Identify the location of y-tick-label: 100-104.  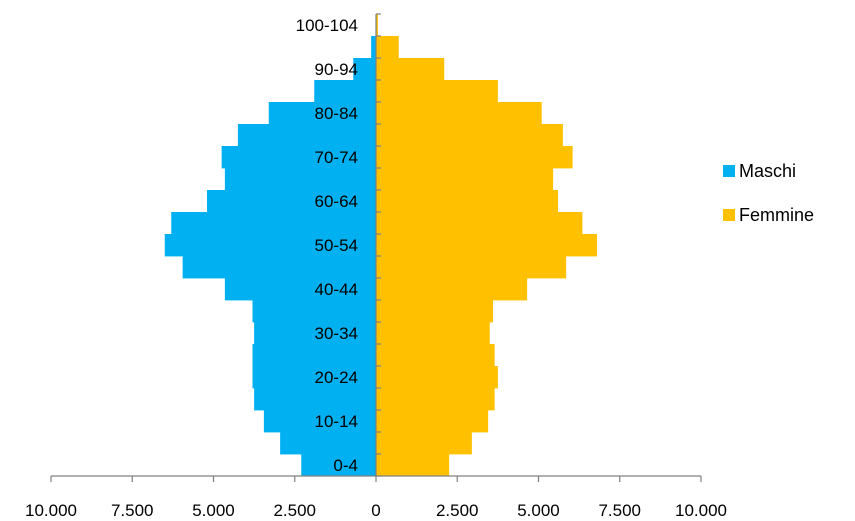
(327, 25).